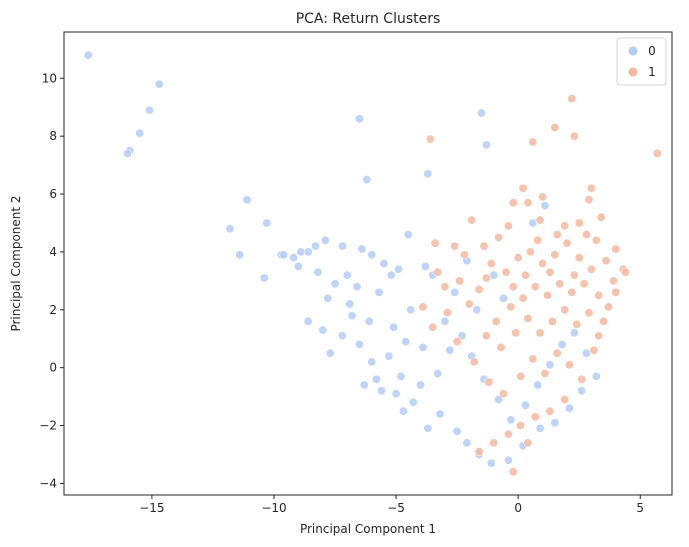  Describe the element at coordinates (53, 368) in the screenshot. I see `y-tick-label: 0` at that location.